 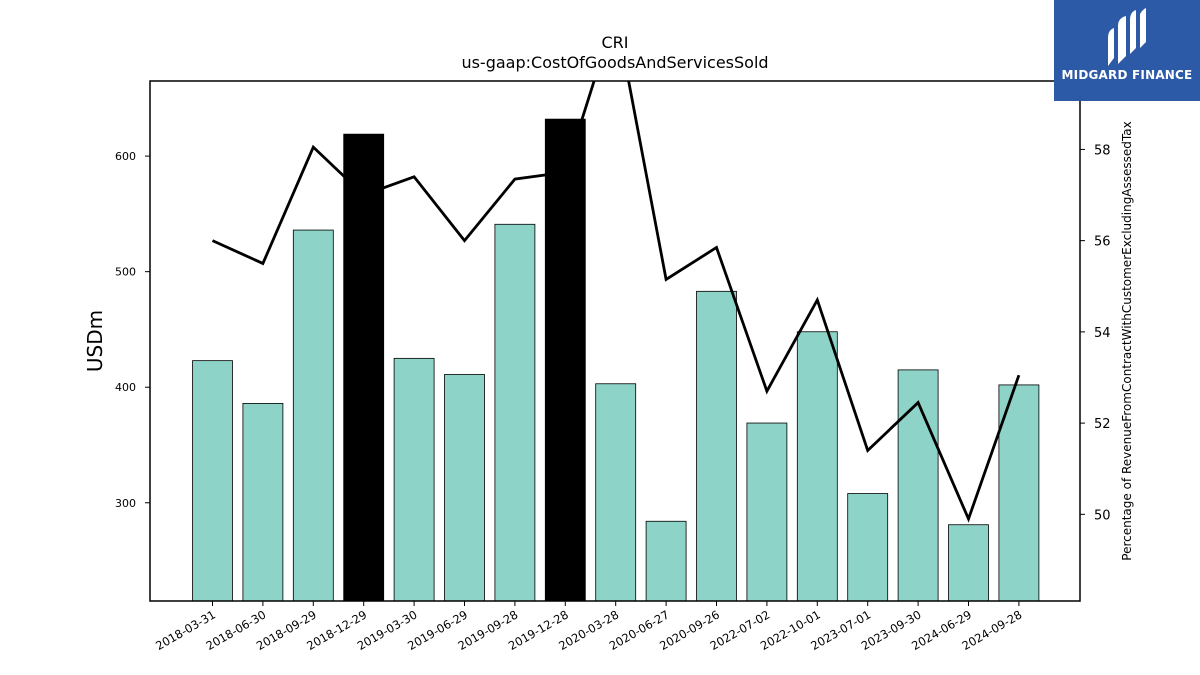 What do you see at coordinates (1127, 75) in the screenshot?
I see `logo-text: MIDGARD FINANCE` at bounding box center [1127, 75].